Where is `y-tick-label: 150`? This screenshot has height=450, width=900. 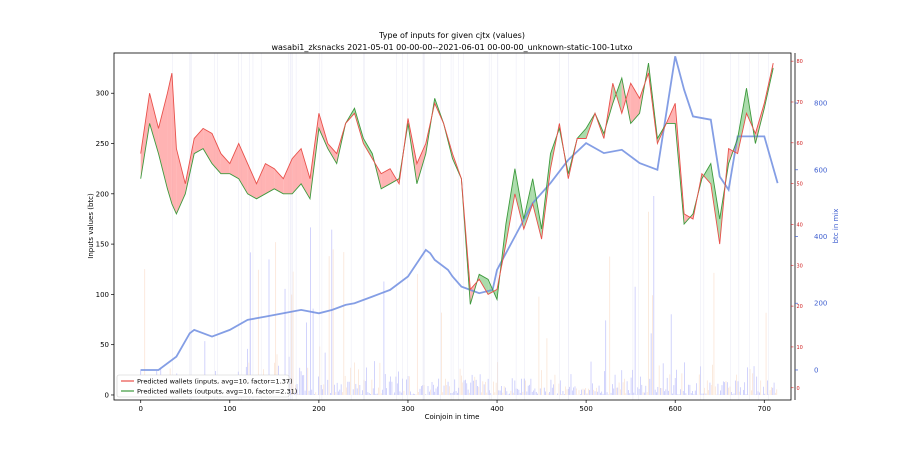 y-tick-label: 150 is located at coordinates (102, 245).